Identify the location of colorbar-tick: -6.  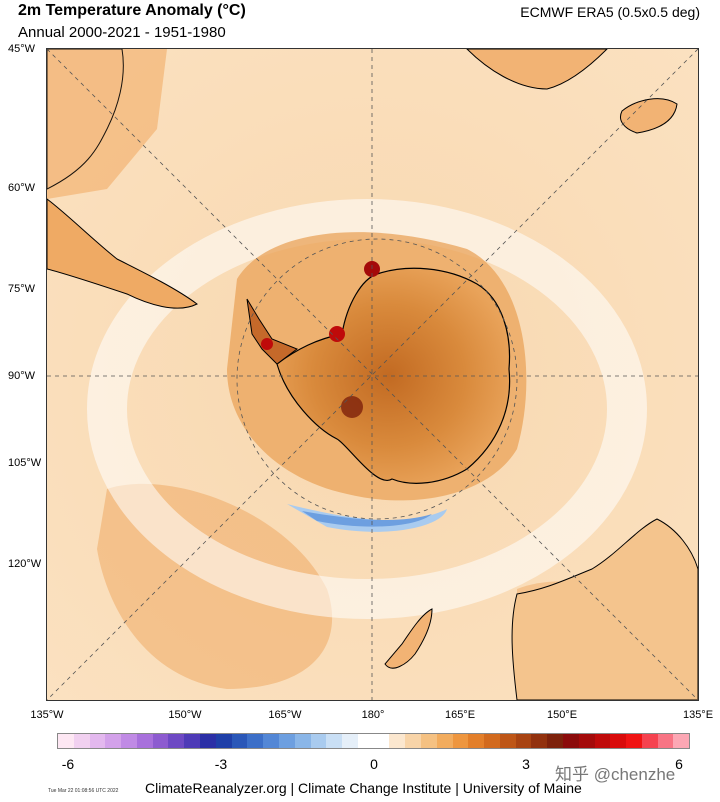
(68, 764).